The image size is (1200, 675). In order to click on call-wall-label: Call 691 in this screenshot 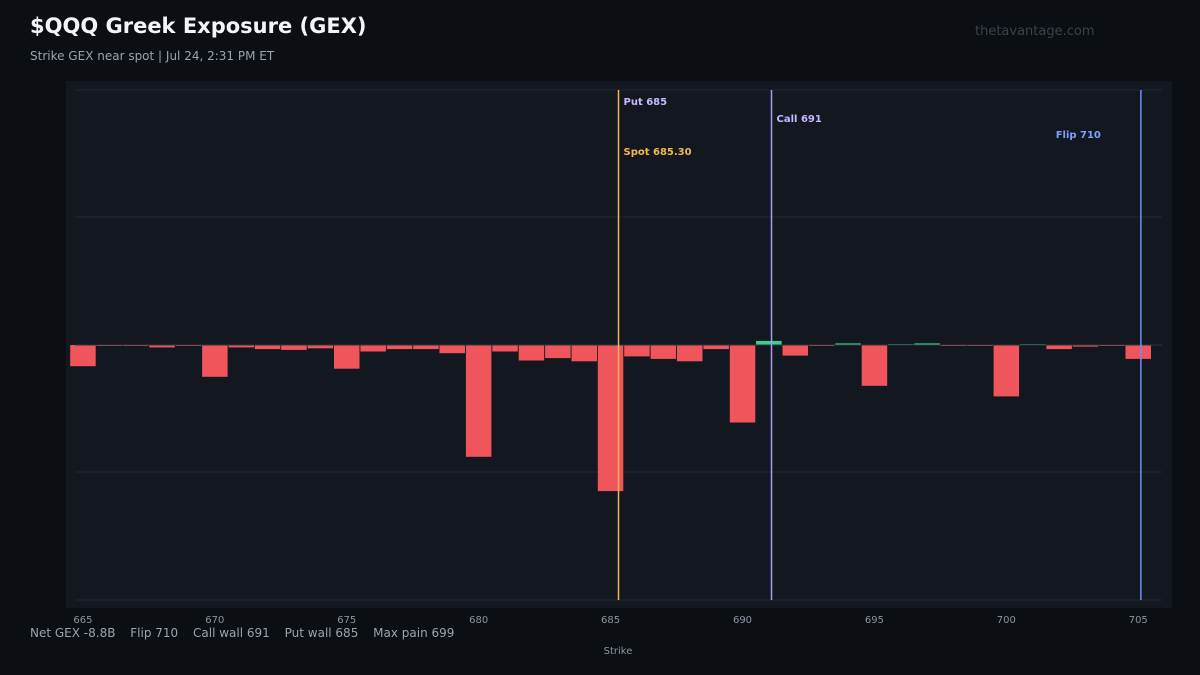, I will do `click(799, 119)`.